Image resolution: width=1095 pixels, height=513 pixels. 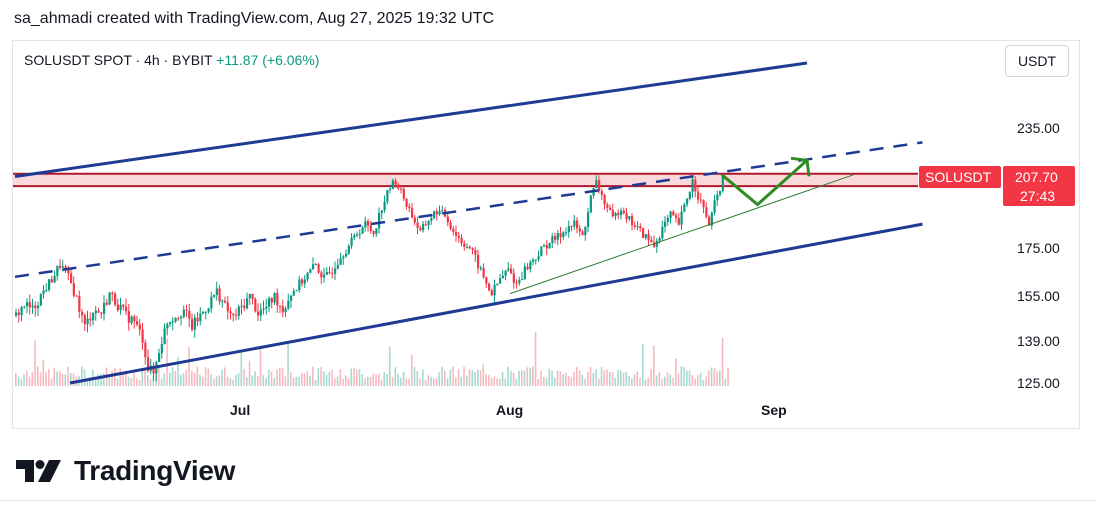 I want to click on tradingview-logo: TradingView, so click(x=125, y=471).